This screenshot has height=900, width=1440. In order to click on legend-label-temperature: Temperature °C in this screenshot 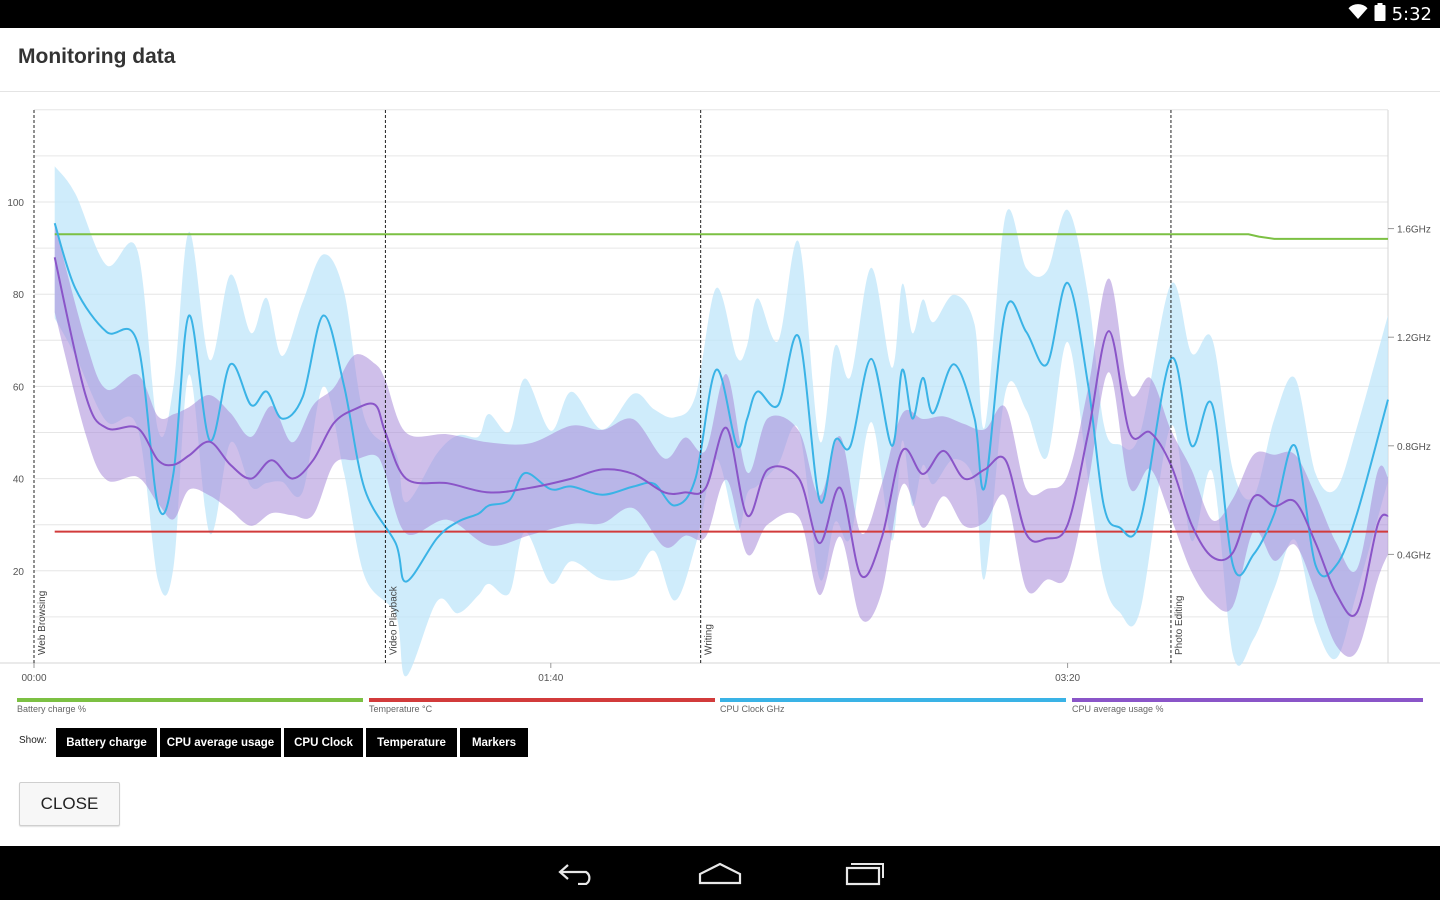, I will do `click(401, 709)`.